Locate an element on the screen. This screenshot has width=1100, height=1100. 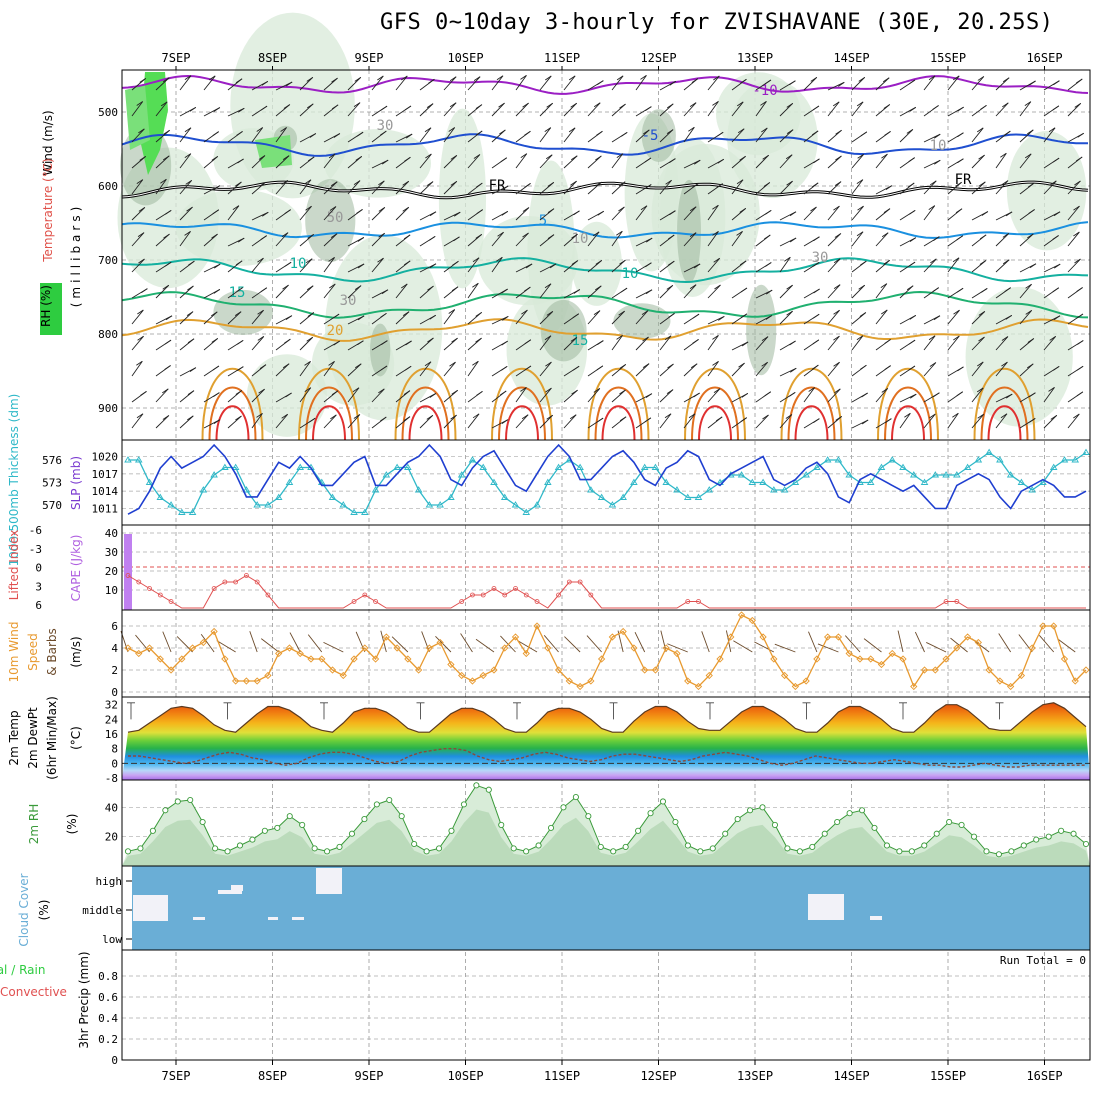
rh-shade is located at coordinates (462, 198).